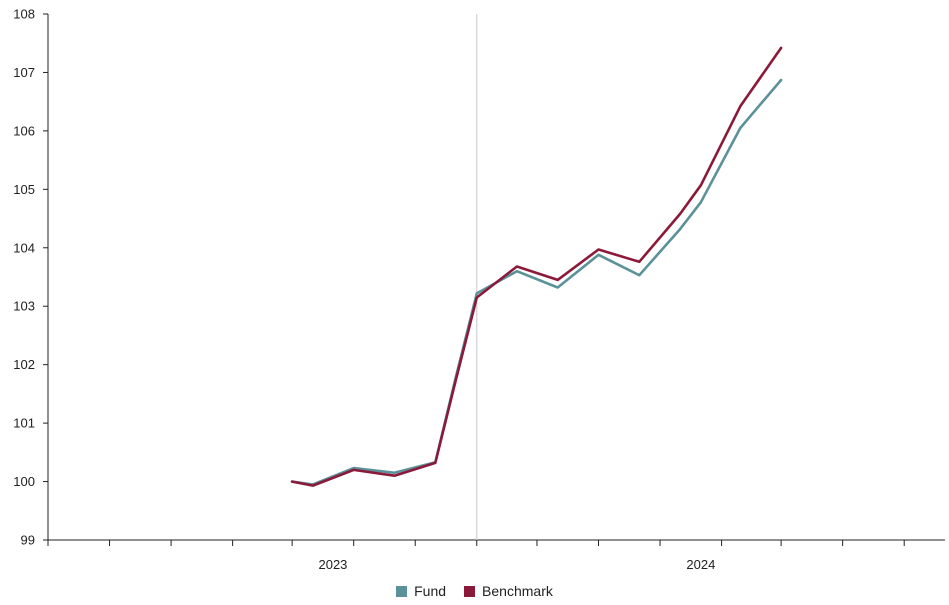 This screenshot has width=949, height=605. What do you see at coordinates (430, 591) in the screenshot?
I see `legend-label-fund: Fund` at bounding box center [430, 591].